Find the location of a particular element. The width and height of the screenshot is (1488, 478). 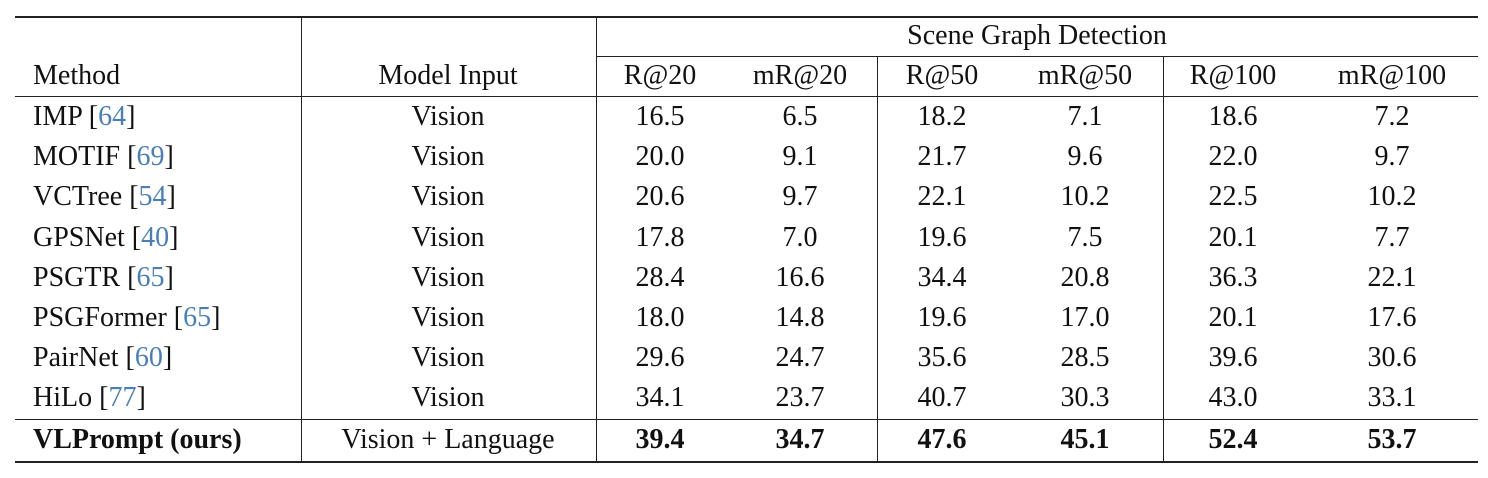

column-header: Method is located at coordinates (77, 75).